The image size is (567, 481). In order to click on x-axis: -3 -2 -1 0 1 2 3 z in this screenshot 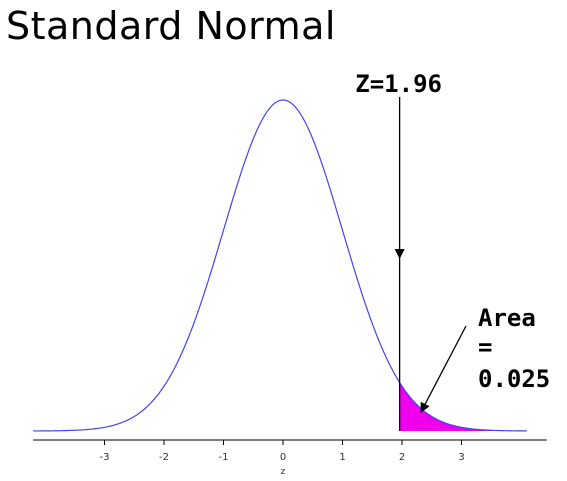, I will do `click(290, 458)`.